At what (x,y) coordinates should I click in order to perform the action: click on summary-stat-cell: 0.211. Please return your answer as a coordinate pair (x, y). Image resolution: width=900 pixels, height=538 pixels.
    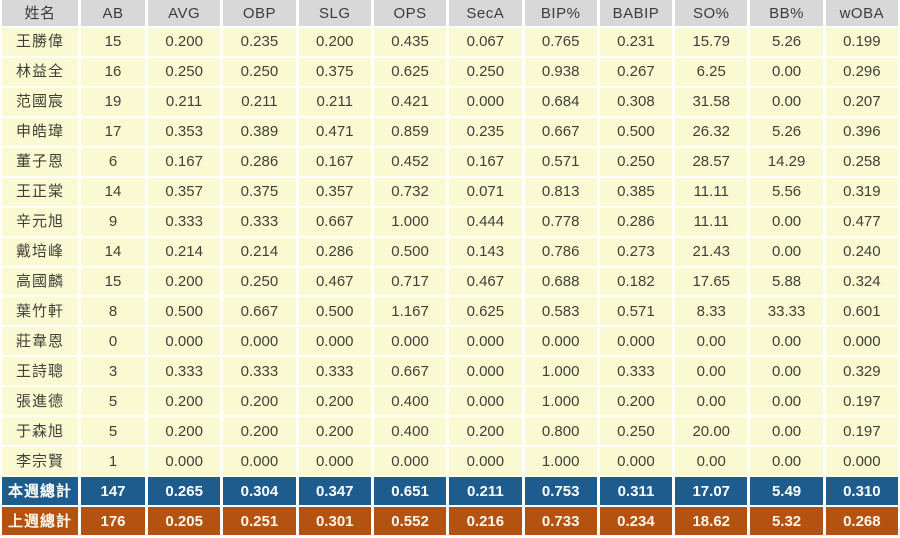
    Looking at the image, I should click on (485, 491).